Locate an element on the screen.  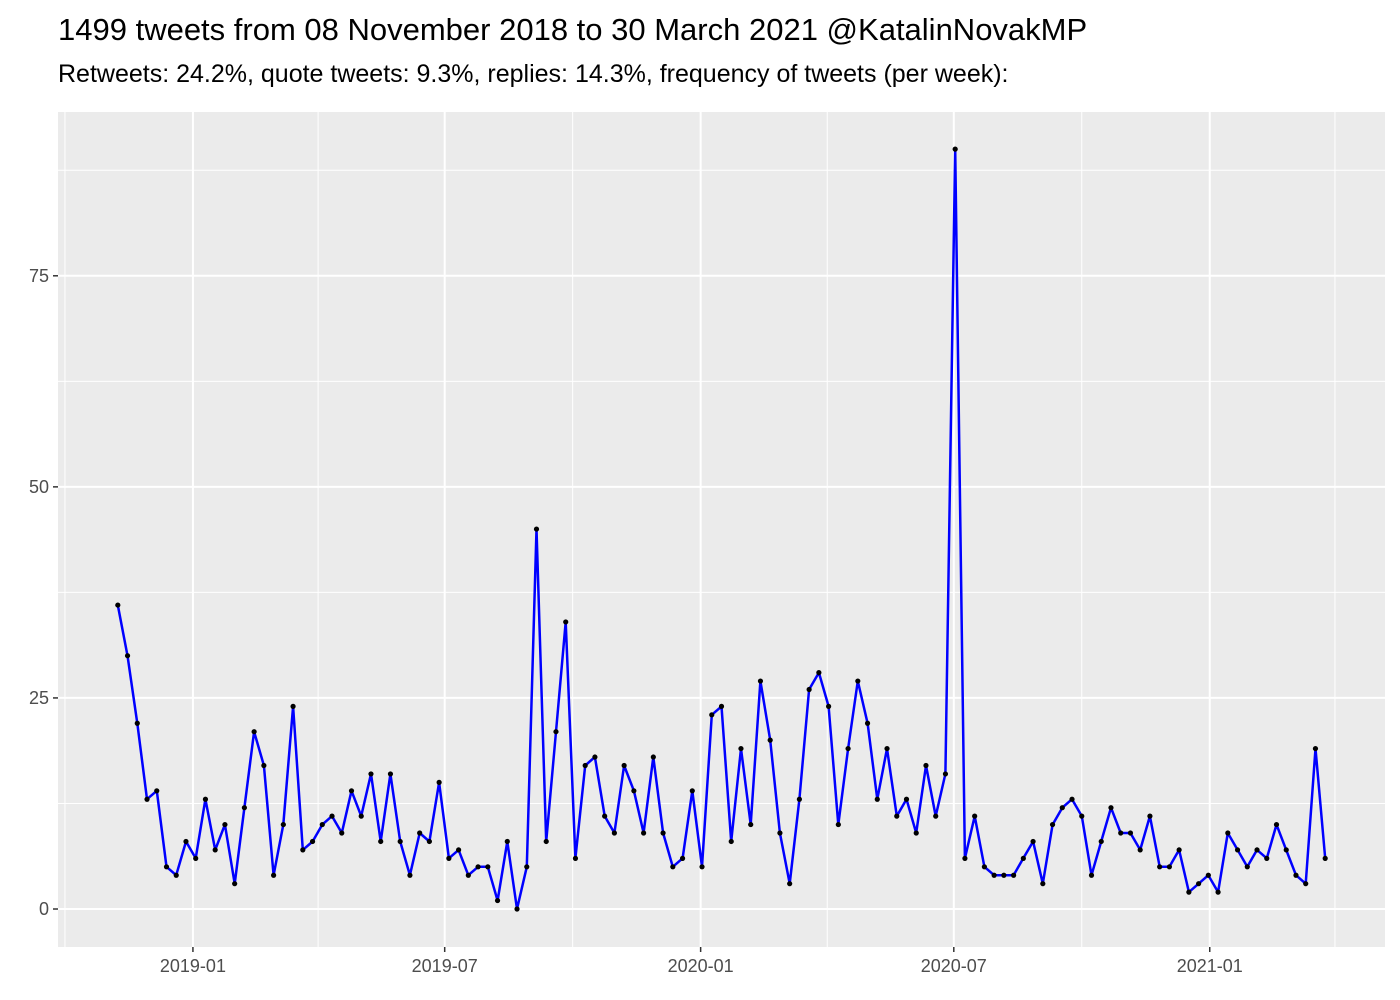
y-tick-label: 0 is located at coordinates (44, 909).